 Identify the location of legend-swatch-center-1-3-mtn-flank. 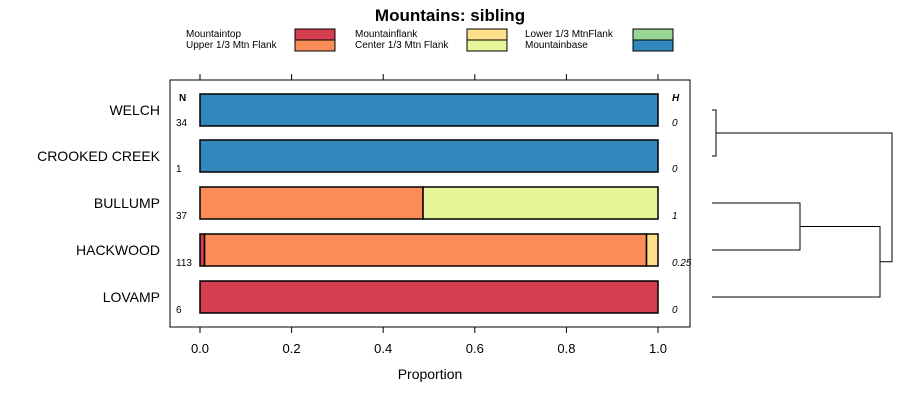
(487, 45).